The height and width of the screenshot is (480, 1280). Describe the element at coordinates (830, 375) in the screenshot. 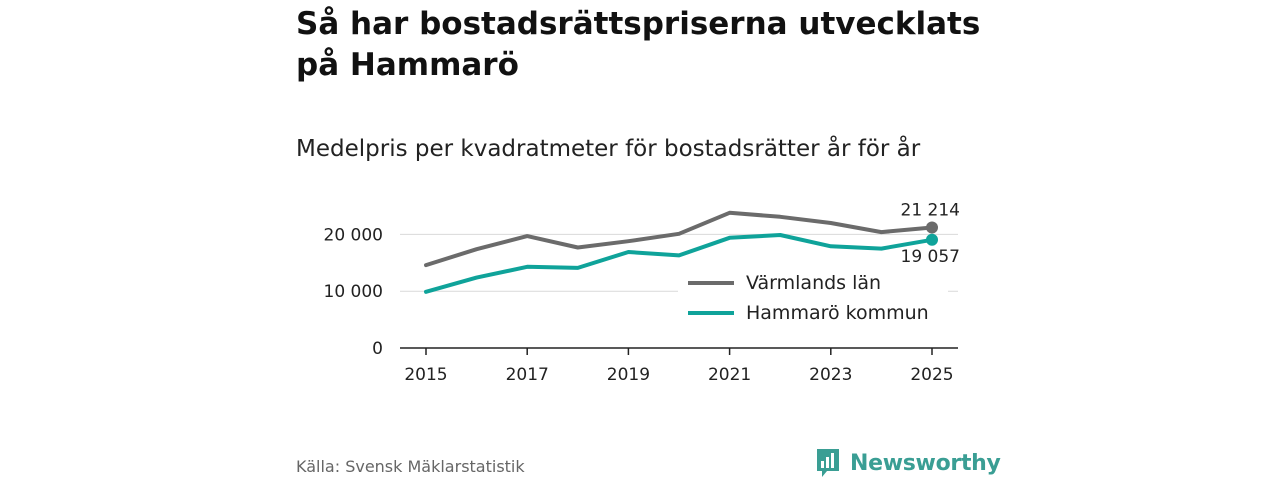

I see `x-tick-label: 2023` at that location.